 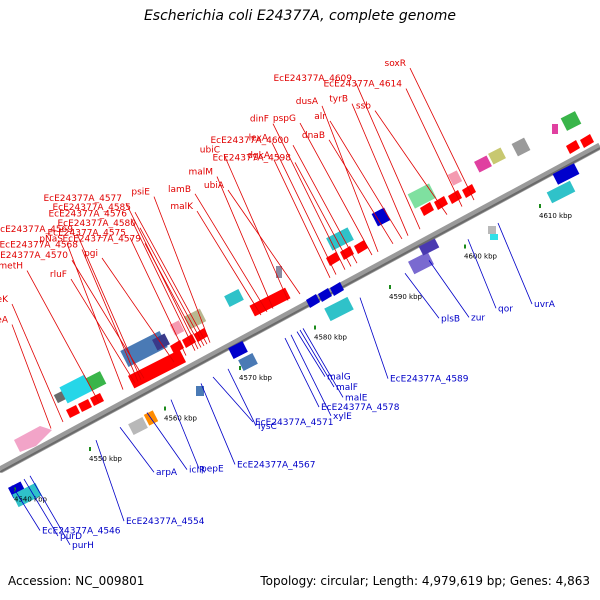 I want to click on gene-label: psiE, so click(x=140, y=193).